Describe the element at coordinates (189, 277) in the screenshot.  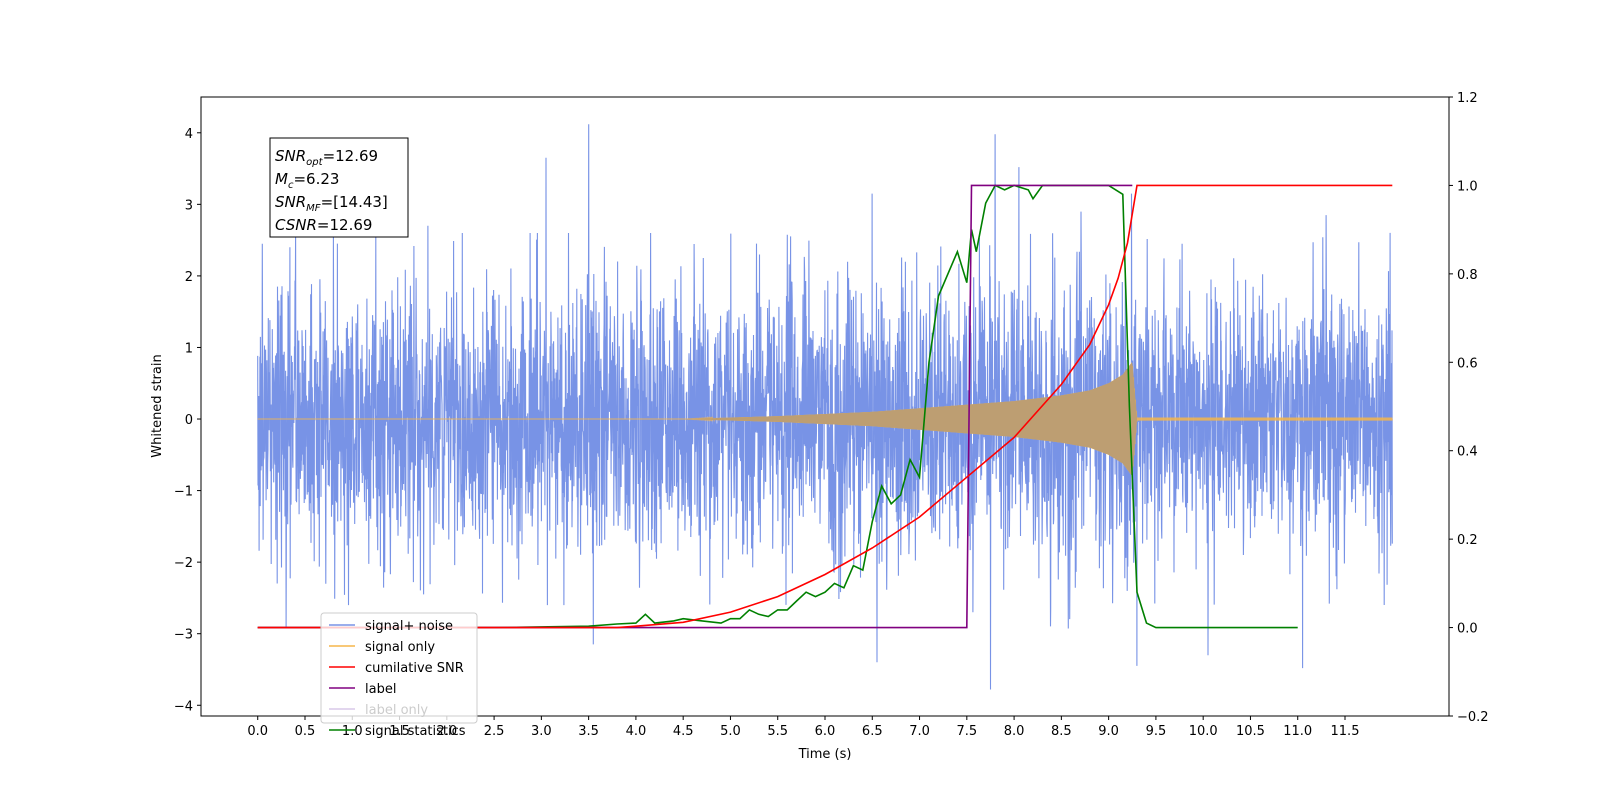
I see `y-tick-label: 2` at that location.